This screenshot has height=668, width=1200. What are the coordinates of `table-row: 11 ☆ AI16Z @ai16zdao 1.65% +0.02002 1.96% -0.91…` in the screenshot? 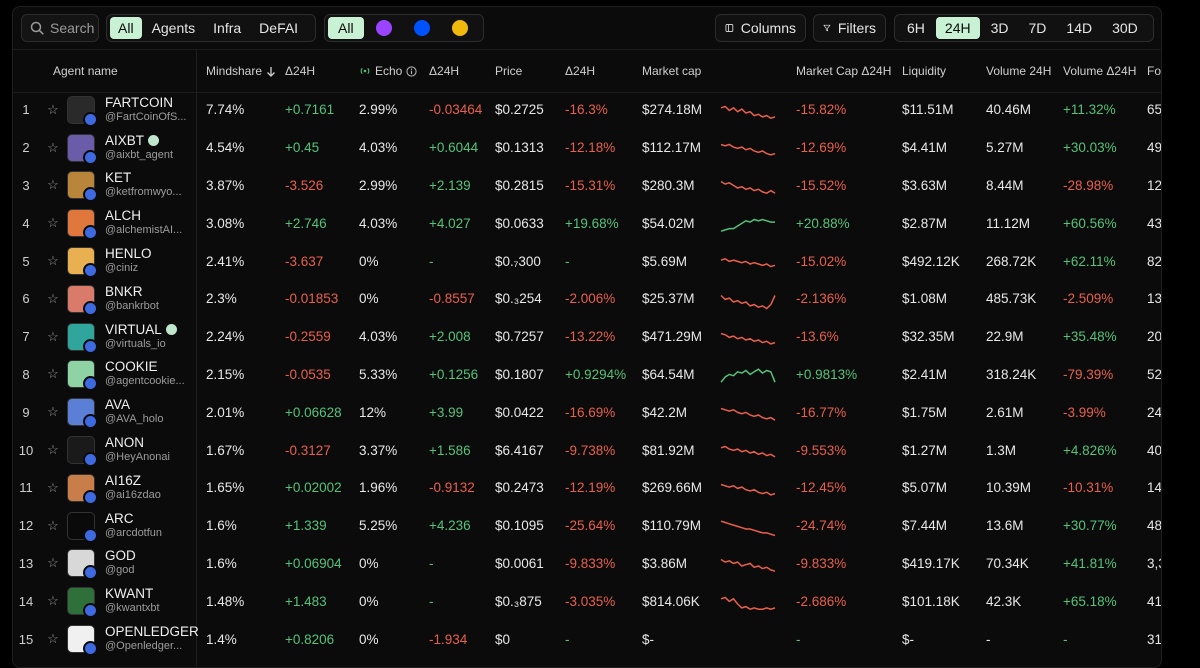 It's located at (587, 488).